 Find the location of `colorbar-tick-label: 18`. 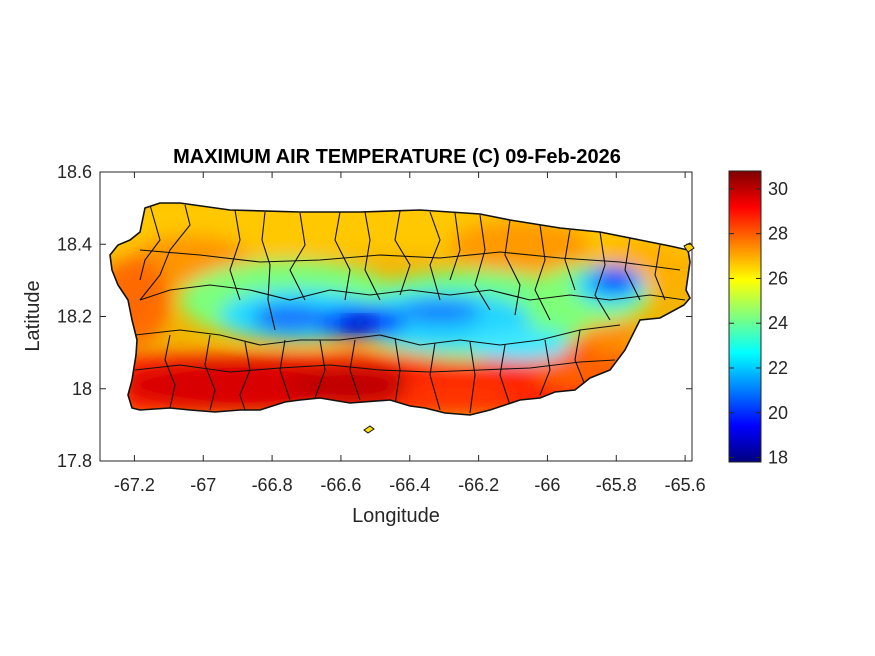

colorbar-tick-label: 18 is located at coordinates (778, 458).